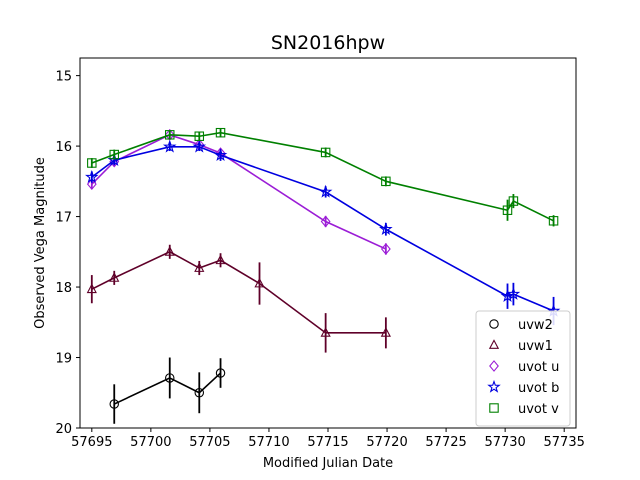 This screenshot has height=480, width=640. I want to click on legend-label: uvot b, so click(538, 388).